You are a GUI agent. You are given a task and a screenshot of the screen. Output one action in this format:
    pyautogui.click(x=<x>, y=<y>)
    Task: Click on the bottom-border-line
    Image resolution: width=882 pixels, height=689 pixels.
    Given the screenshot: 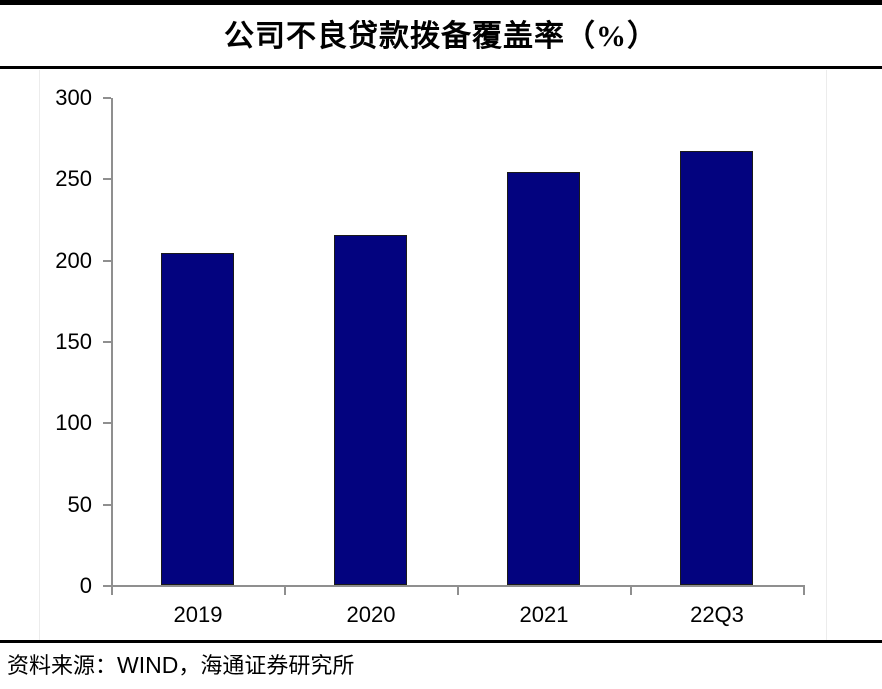 What is the action you would take?
    pyautogui.click(x=441, y=641)
    